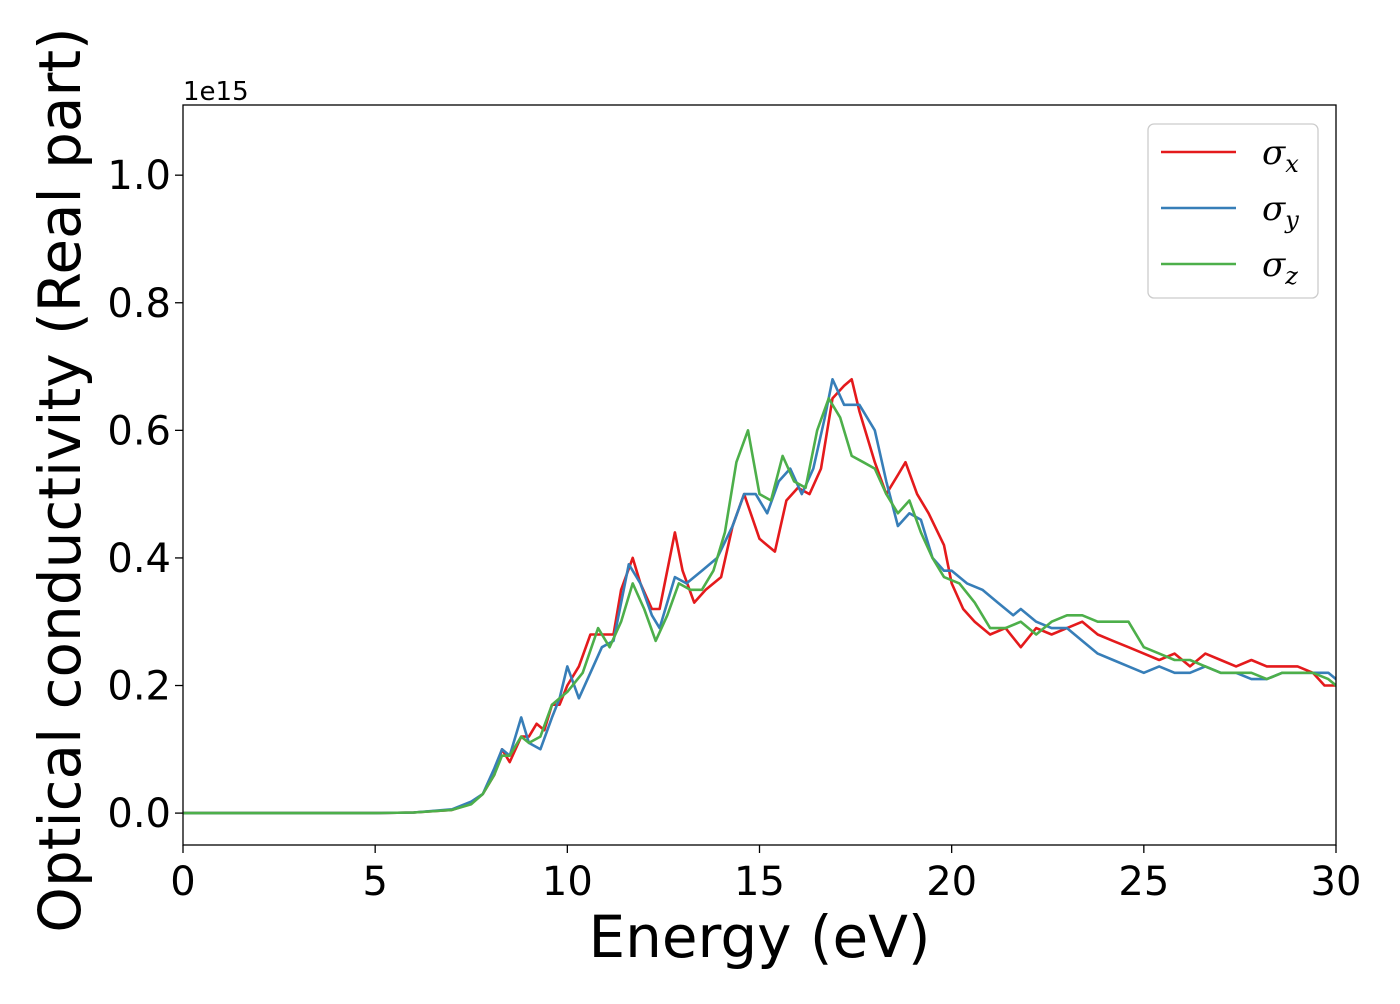 This screenshot has width=1400, height=1004. Describe the element at coordinates (1143, 882) in the screenshot. I see `x-tick-label: 25` at that location.